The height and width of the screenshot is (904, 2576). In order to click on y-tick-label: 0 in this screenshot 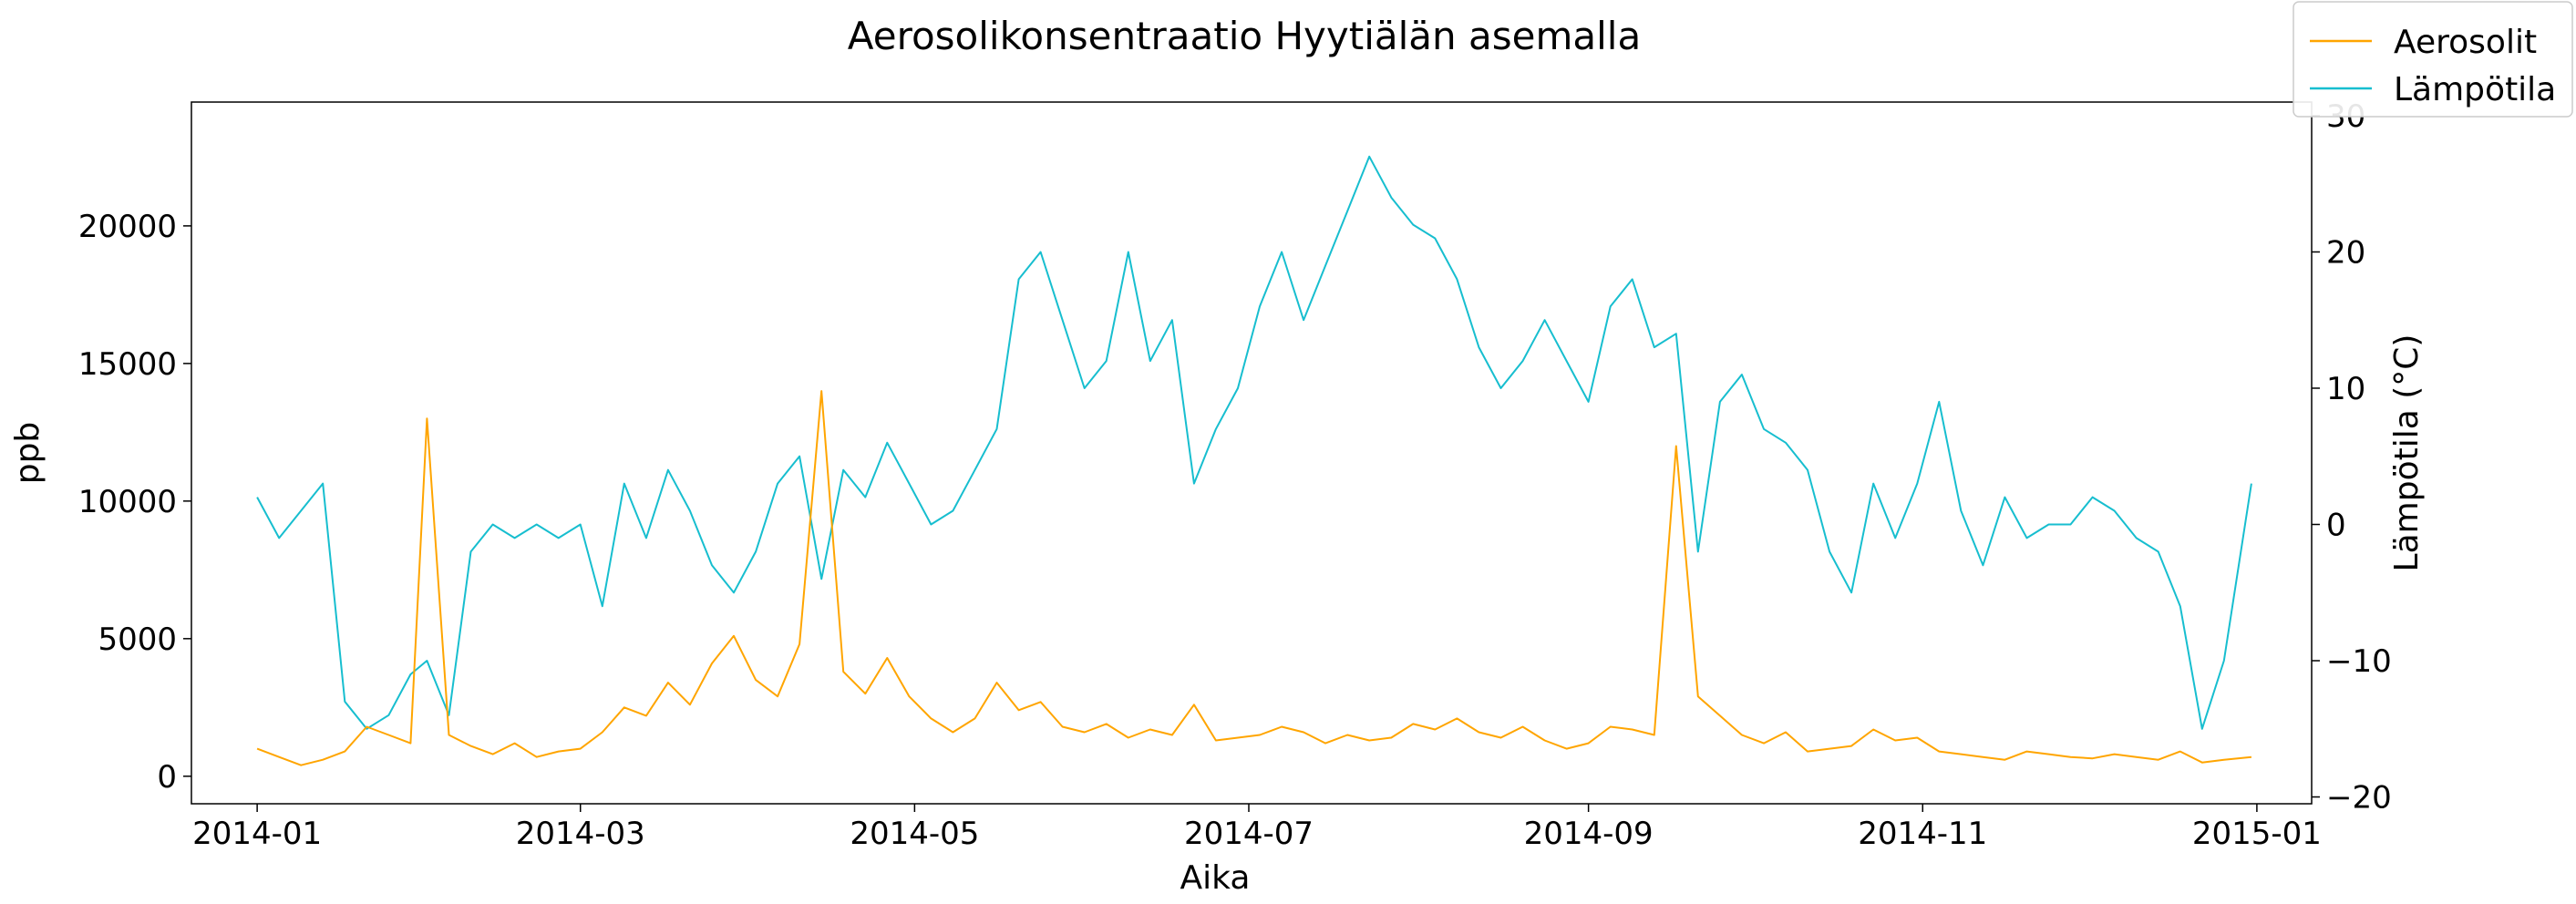, I will do `click(167, 777)`.